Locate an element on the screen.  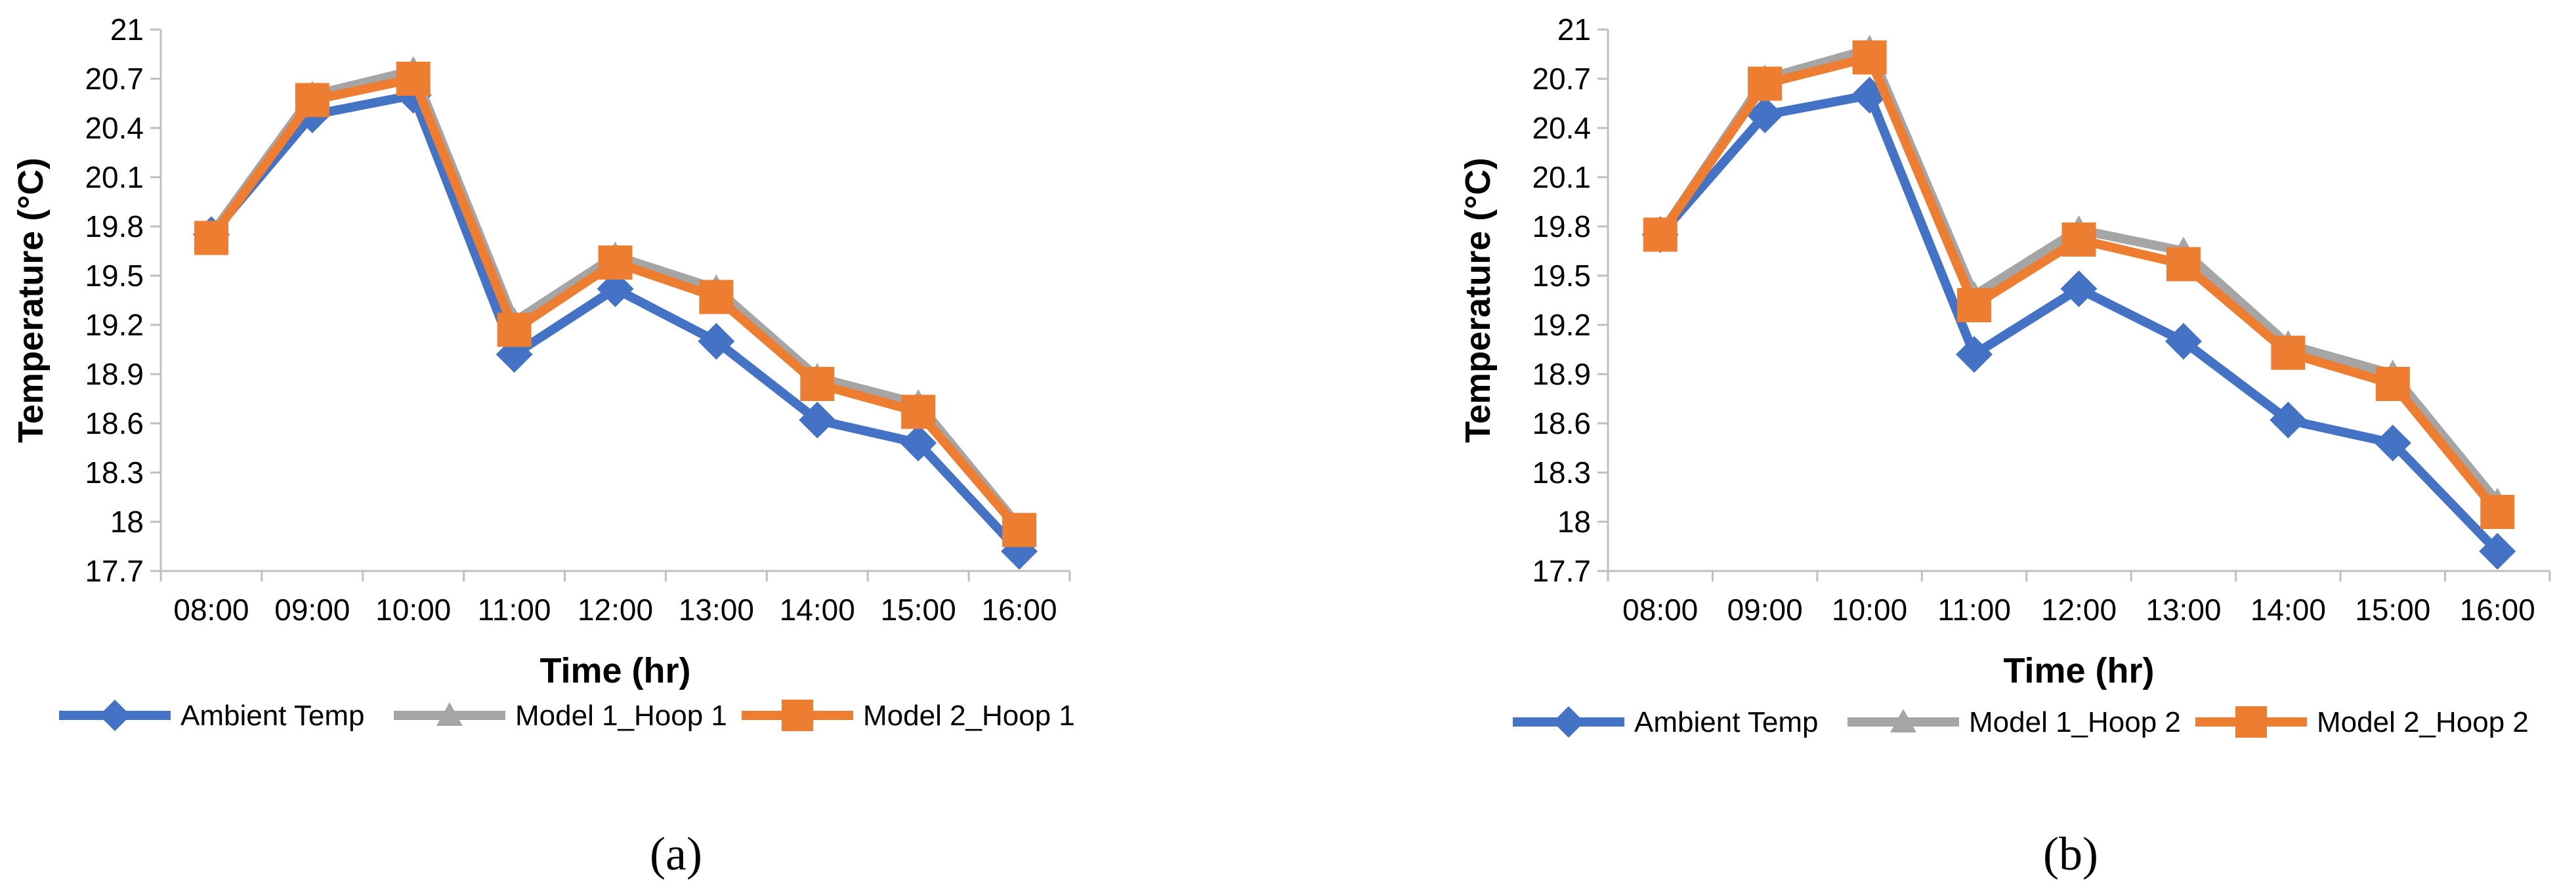
legend-label-2: Model 2_Hoop 2 is located at coordinates (2423, 722).